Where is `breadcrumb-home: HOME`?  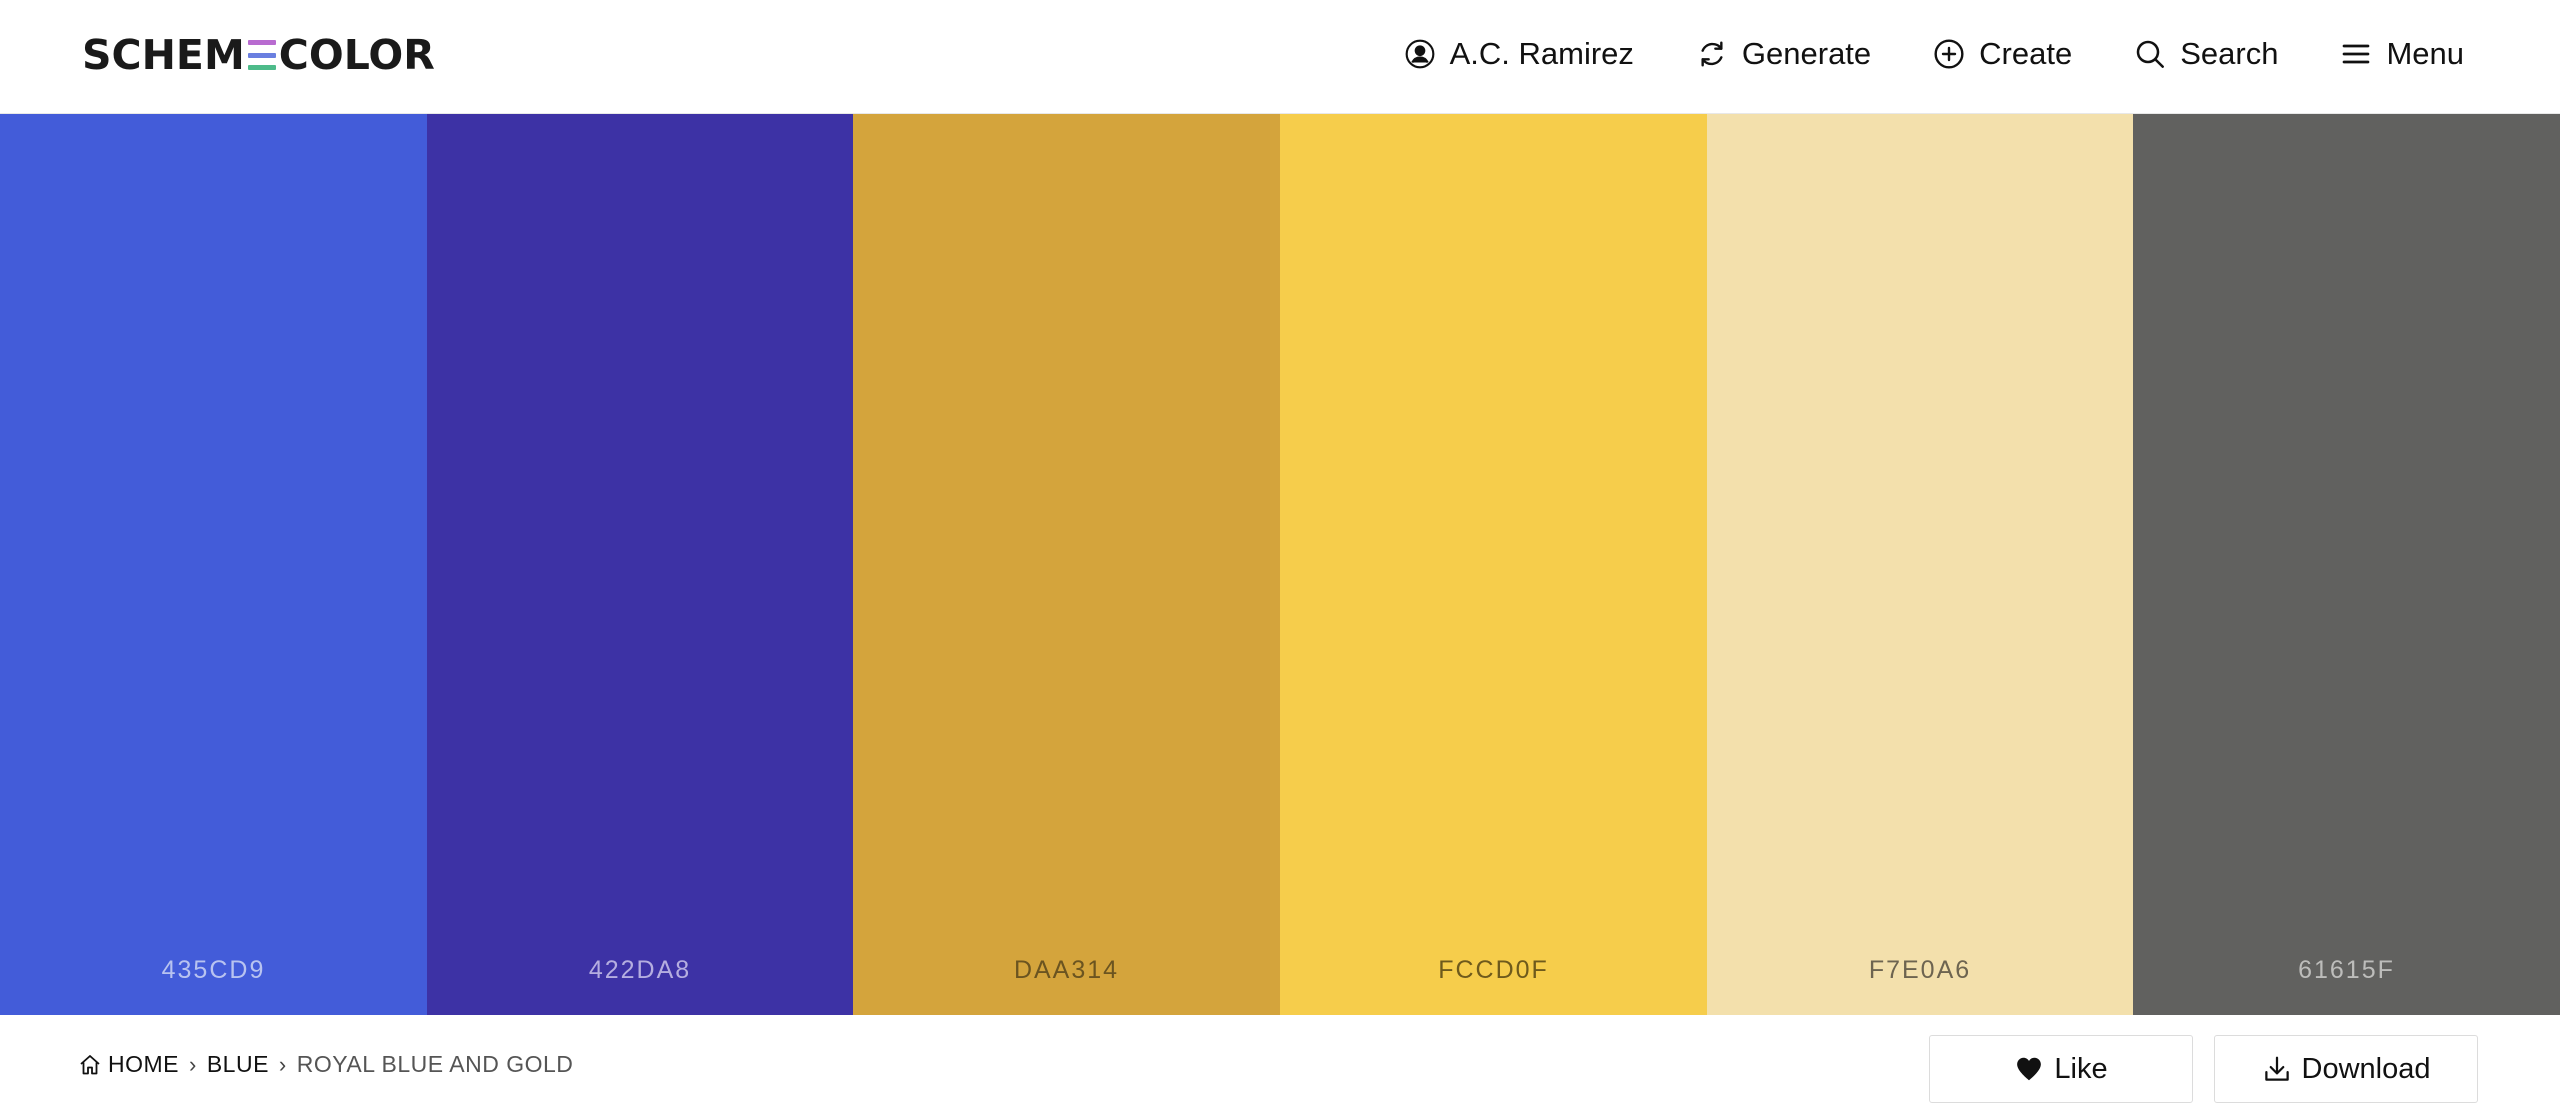 breadcrumb-home: HOME is located at coordinates (143, 1064).